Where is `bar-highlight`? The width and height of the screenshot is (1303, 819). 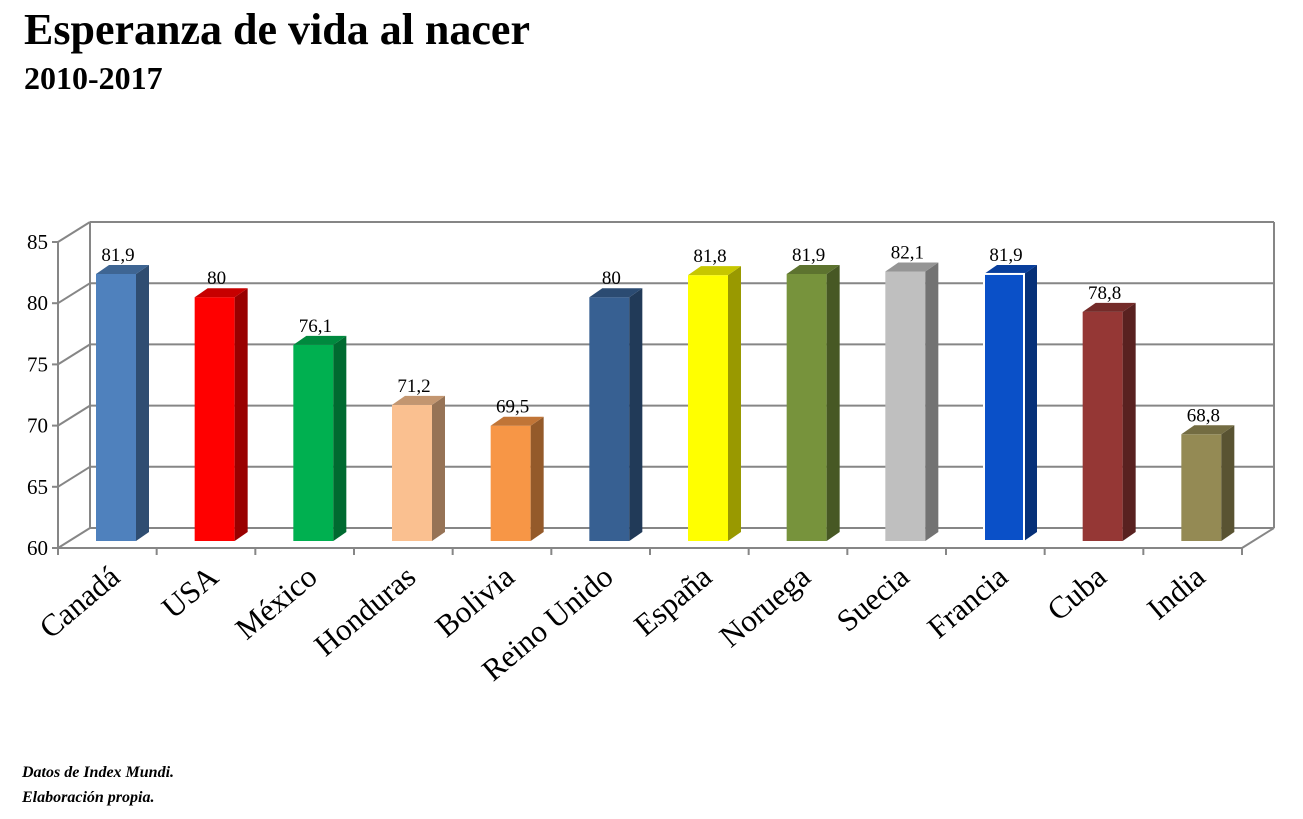
bar-highlight is located at coordinates (1004, 407).